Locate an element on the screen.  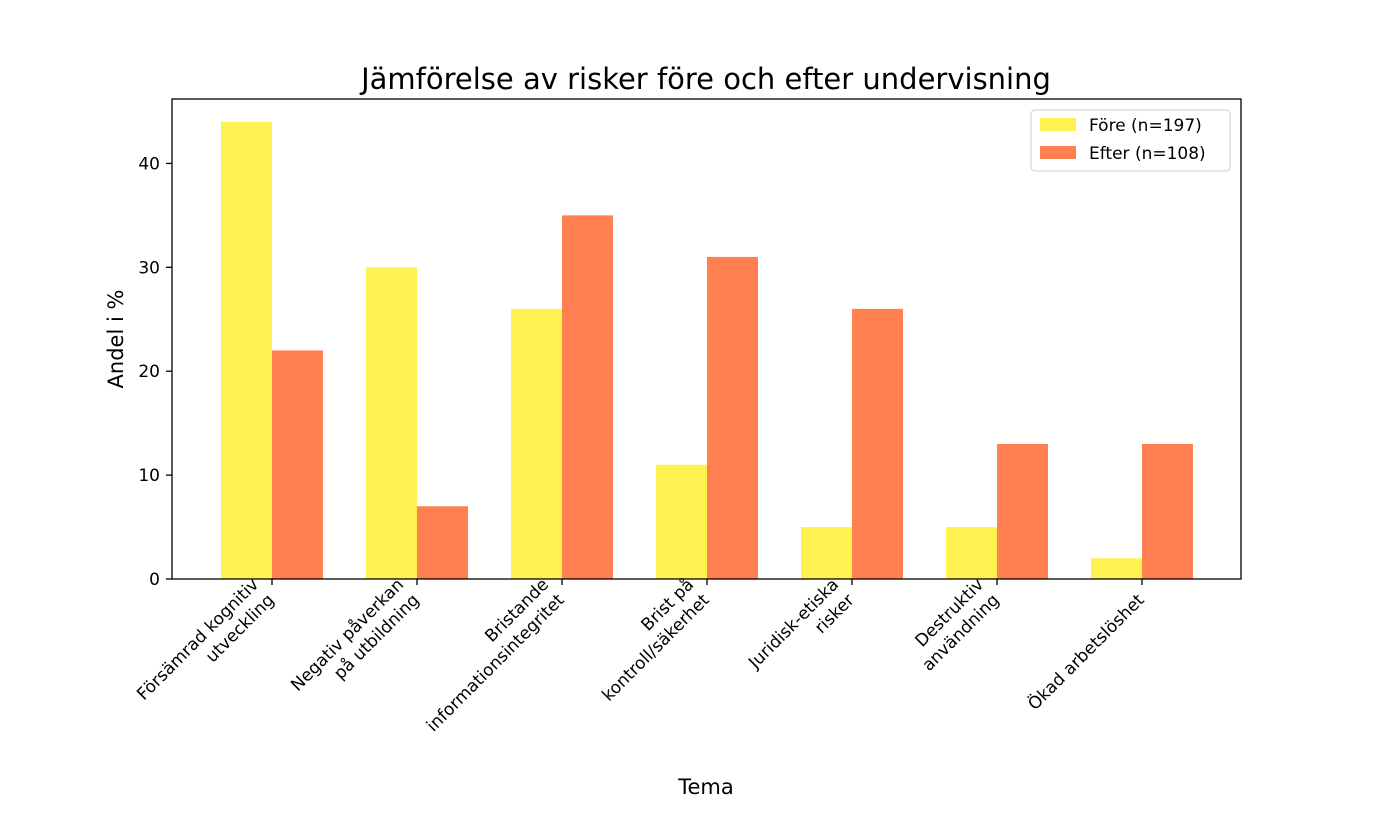
y-axis: 0 10 20 30 40 is located at coordinates (155, 372).